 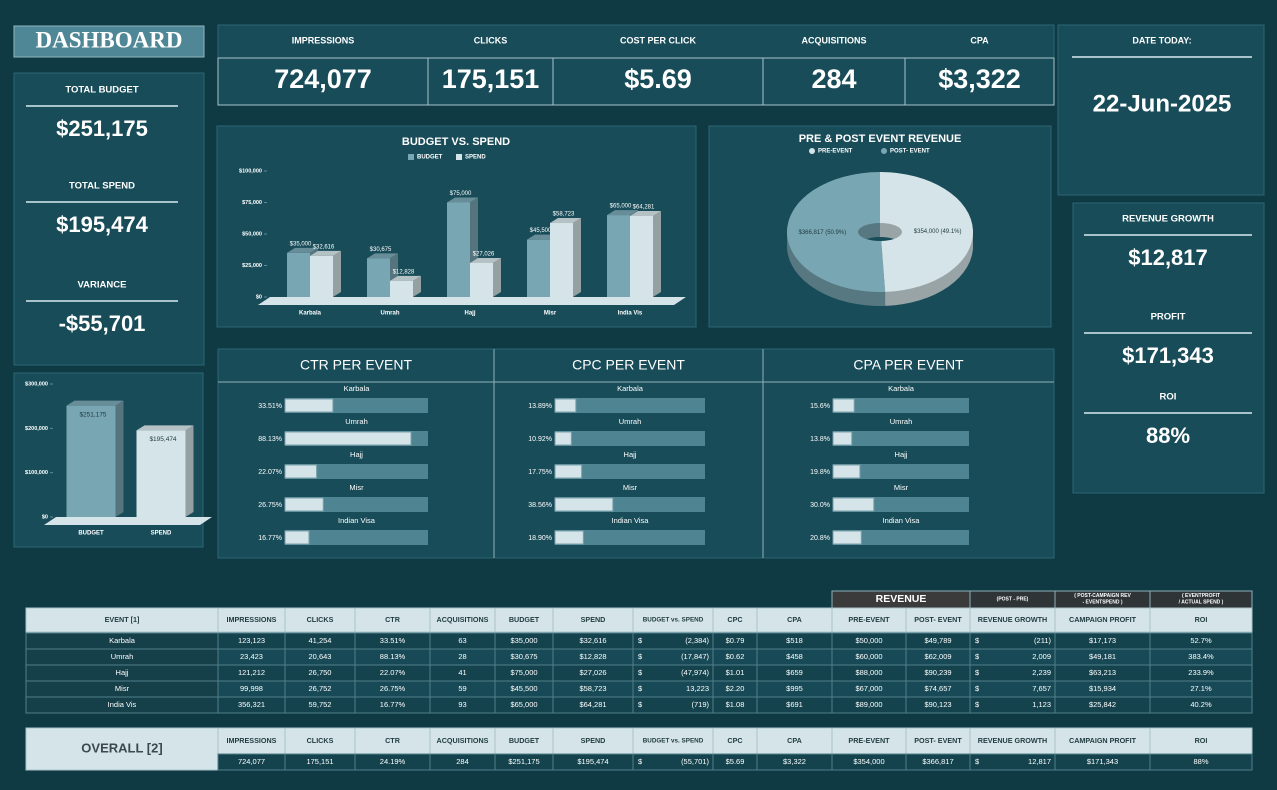 I want to click on bar-side, so click(x=417, y=286).